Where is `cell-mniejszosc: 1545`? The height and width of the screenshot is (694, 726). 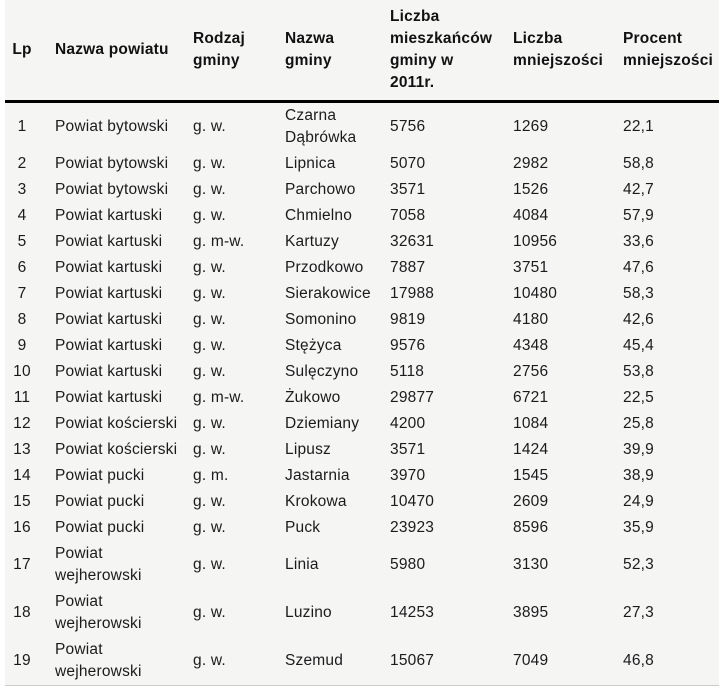 cell-mniejszosc: 1545 is located at coordinates (531, 475).